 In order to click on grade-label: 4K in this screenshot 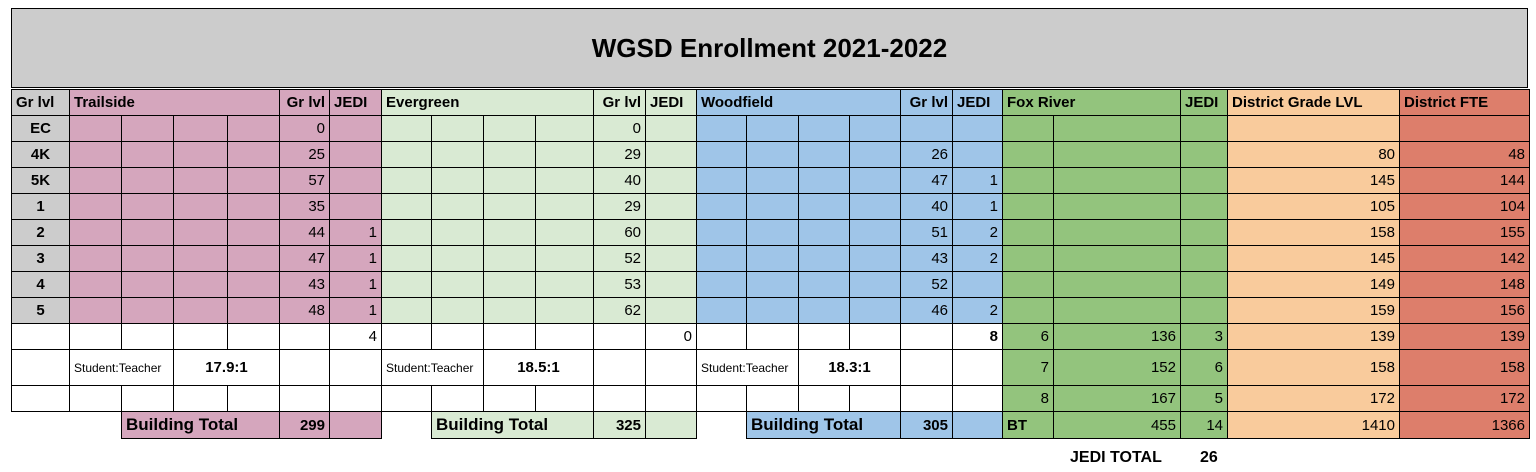, I will do `click(40, 154)`.